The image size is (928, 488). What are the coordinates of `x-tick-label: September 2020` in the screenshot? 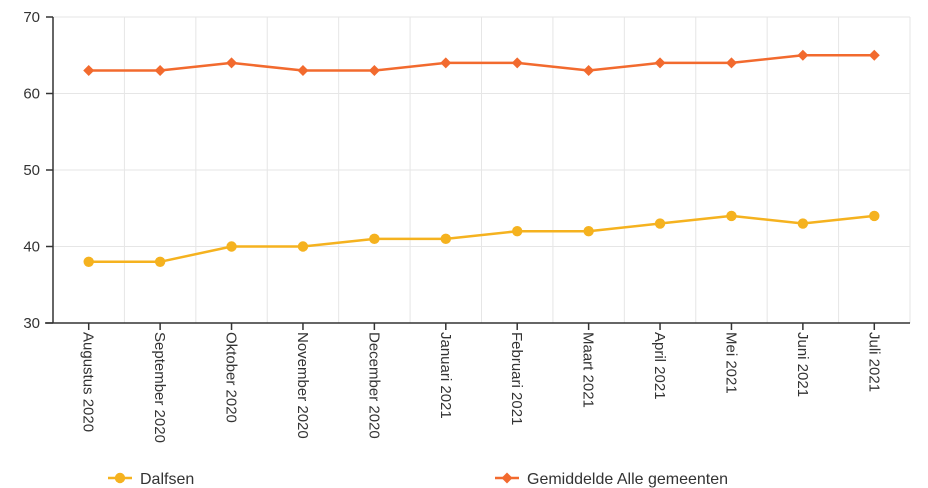 It's located at (159, 387).